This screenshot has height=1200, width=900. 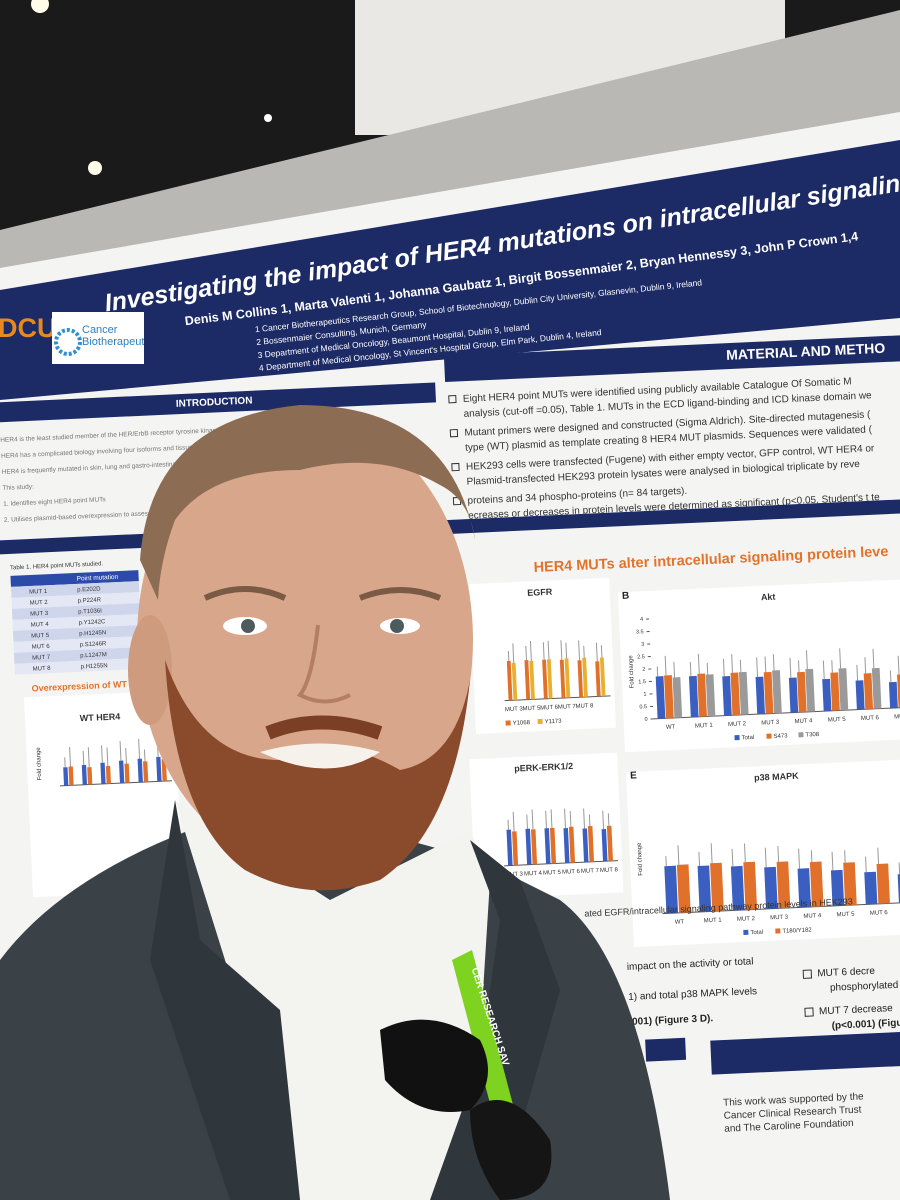 What do you see at coordinates (747, 738) in the screenshot?
I see `legend-label: Total` at bounding box center [747, 738].